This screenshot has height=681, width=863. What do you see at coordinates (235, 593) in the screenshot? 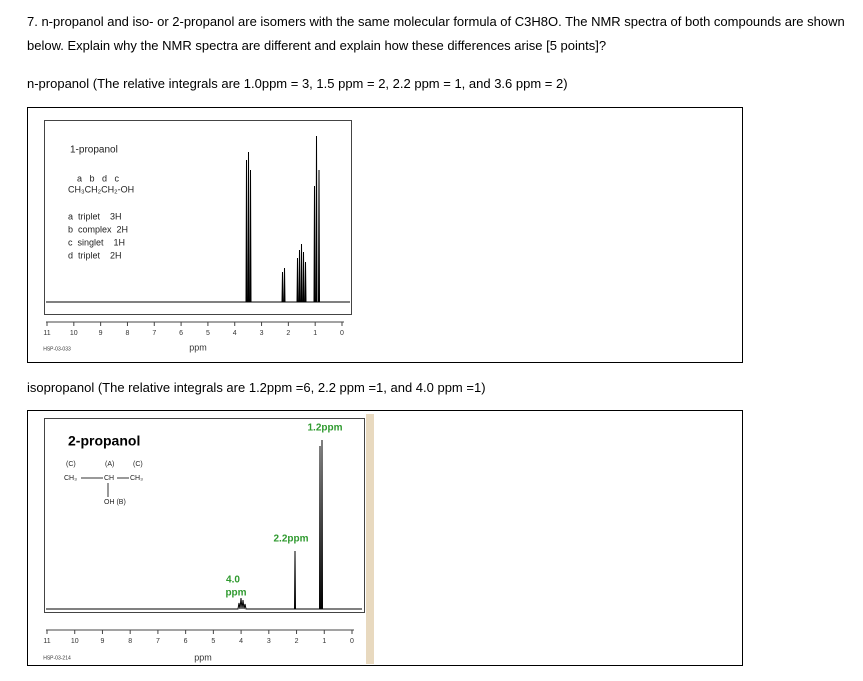
I see `peak-label: ppm` at bounding box center [235, 593].